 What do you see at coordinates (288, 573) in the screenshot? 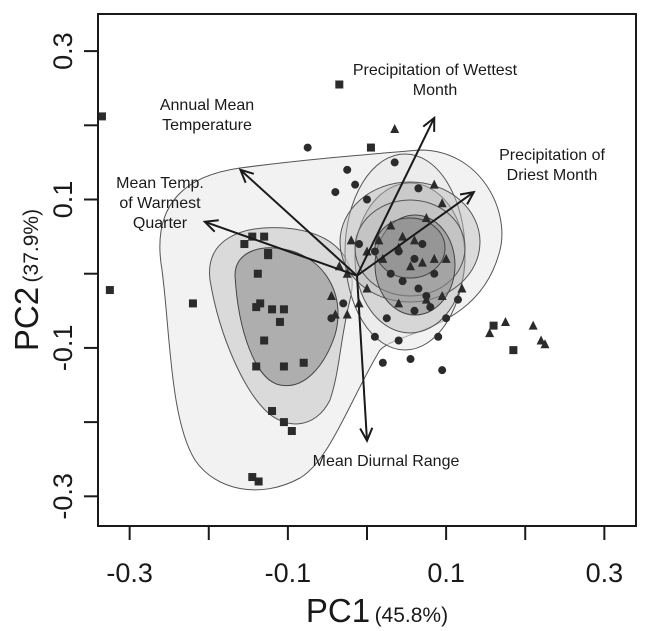
I see `x-tick-label: -0.1` at bounding box center [288, 573].